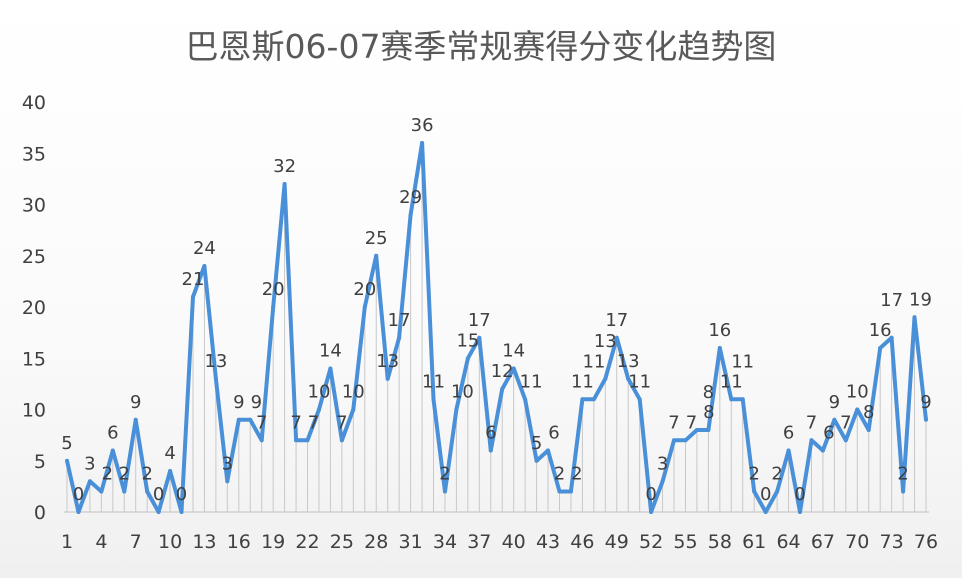 This screenshot has height=578, width=962. I want to click on data-label: 15, so click(467, 340).